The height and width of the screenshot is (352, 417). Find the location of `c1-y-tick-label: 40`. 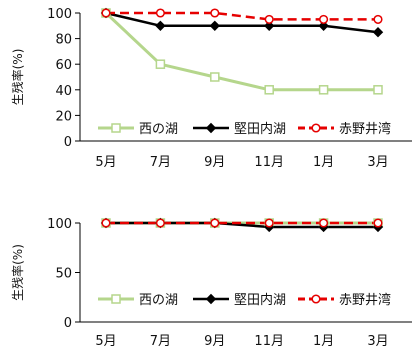

c1-y-tick-label: 40 is located at coordinates (63, 91).